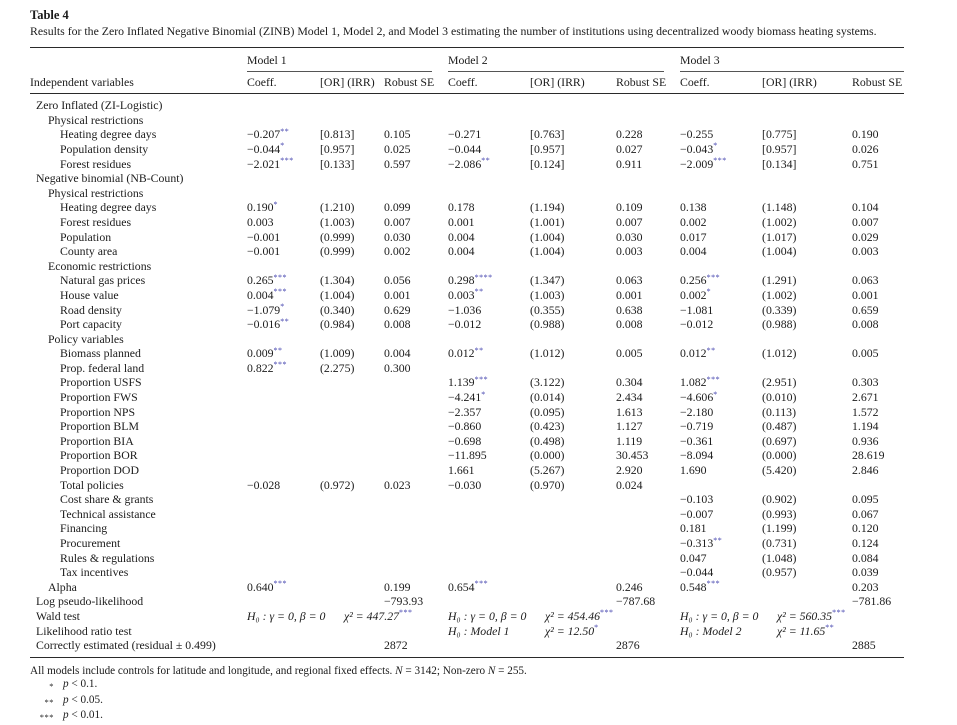 The height and width of the screenshot is (725, 957). I want to click on row-label: Technical assistance, so click(108, 513).